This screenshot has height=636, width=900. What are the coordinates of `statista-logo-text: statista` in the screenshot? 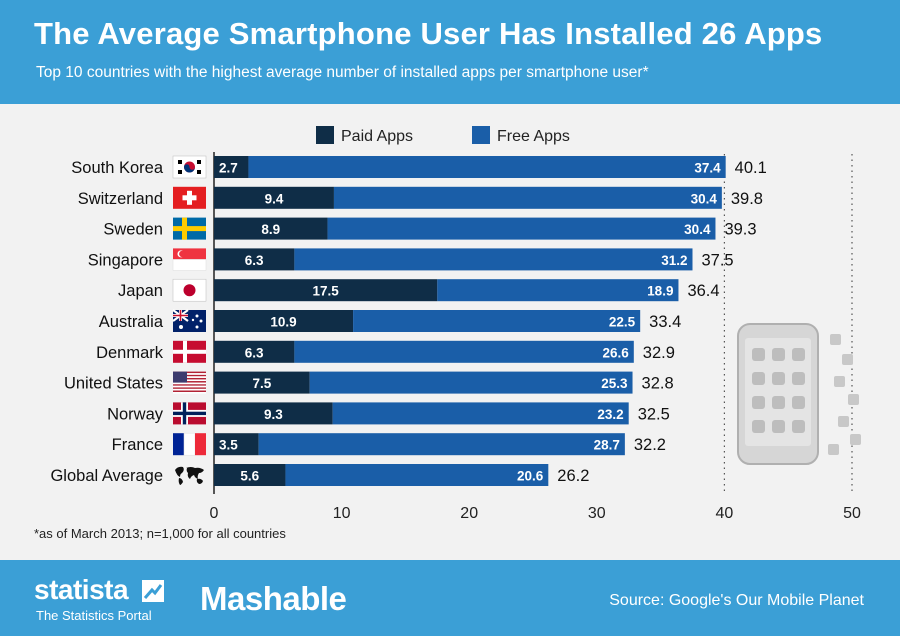 It's located at (81, 589).